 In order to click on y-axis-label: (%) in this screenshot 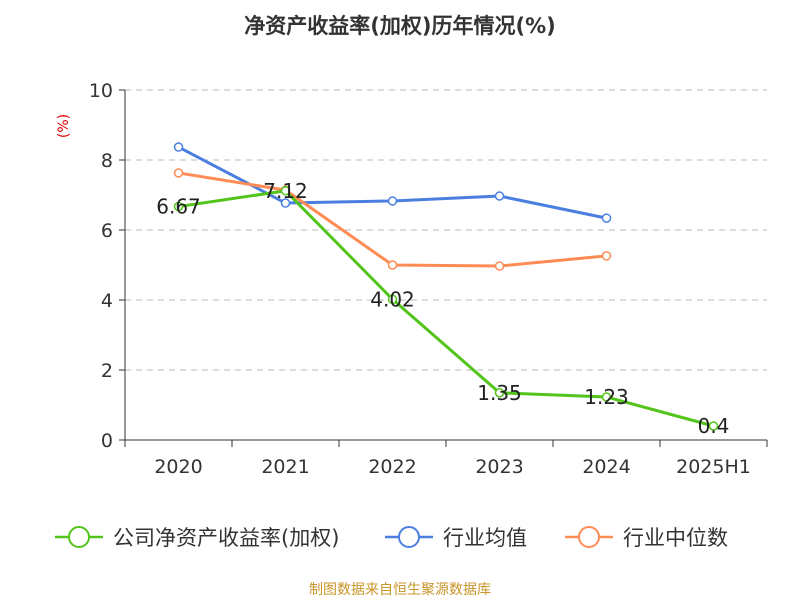, I will do `click(64, 126)`.